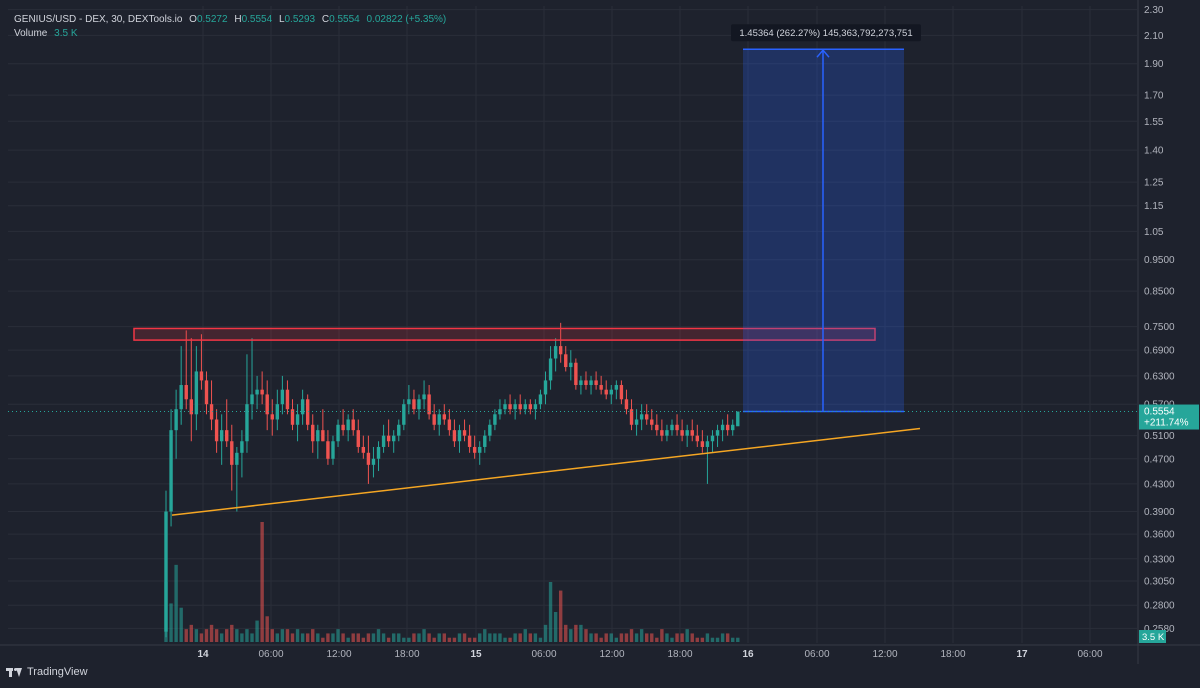 The width and height of the screenshot is (1200, 688). Describe the element at coordinates (816, 654) in the screenshot. I see `x-tick-label: 06:00` at that location.